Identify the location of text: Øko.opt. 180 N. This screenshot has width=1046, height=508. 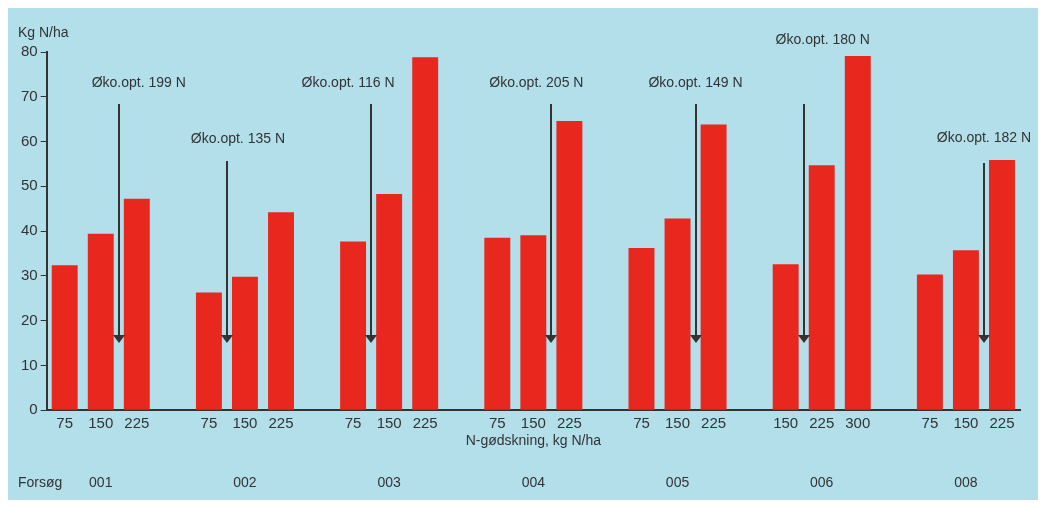
(822, 39).